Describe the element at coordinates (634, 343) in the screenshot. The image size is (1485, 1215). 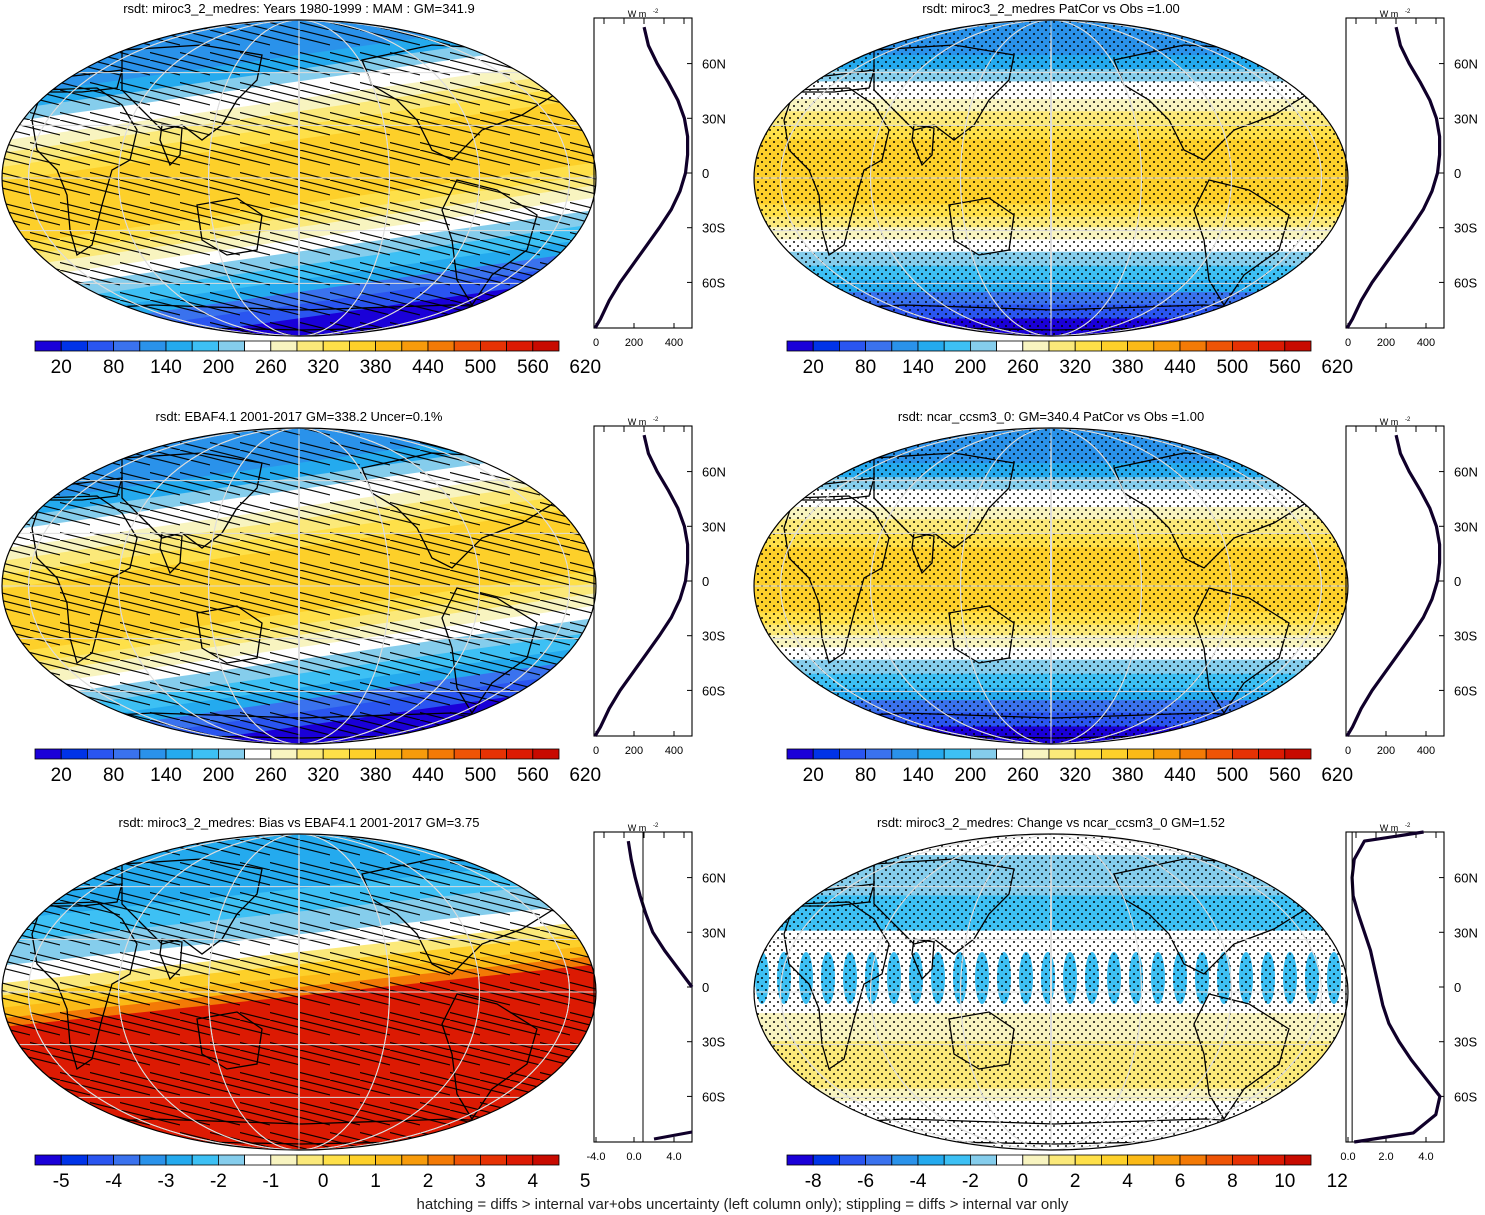
I see `profile-x-label: 200` at that location.